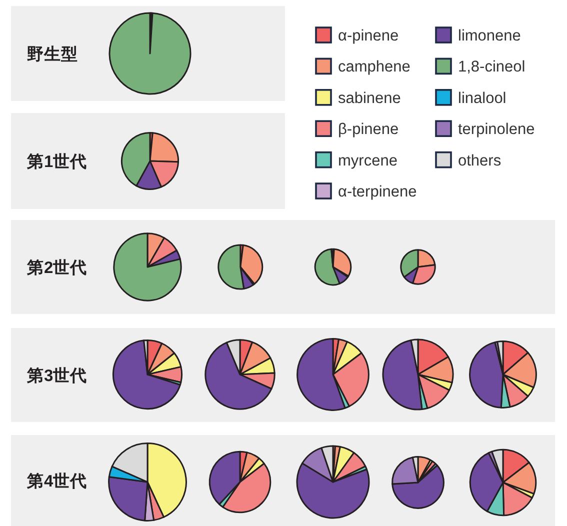 The height and width of the screenshot is (526, 567). Describe the element at coordinates (492, 67) in the screenshot. I see `legend-label: 1,8-cineol` at that location.